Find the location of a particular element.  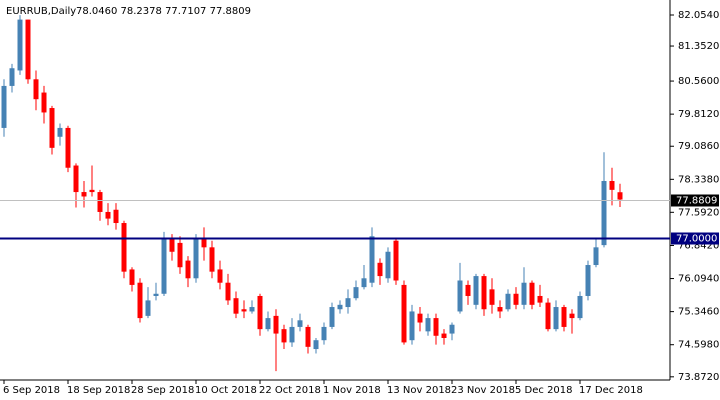

y-tick-label: 82.0540 is located at coordinates (698, 15).